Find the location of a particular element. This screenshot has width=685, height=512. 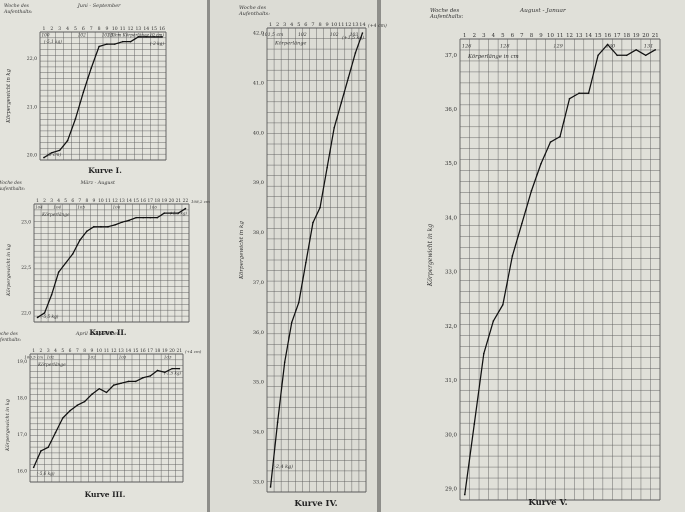

y-tick-label: 21,0 is located at coordinates (32, 107).